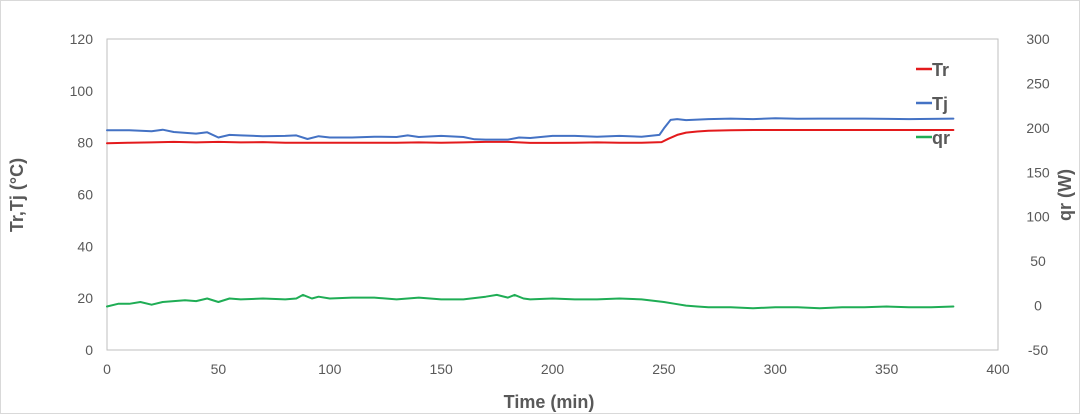 This screenshot has width=1080, height=414. I want to click on x-axis-title: Time (min), so click(549, 402).